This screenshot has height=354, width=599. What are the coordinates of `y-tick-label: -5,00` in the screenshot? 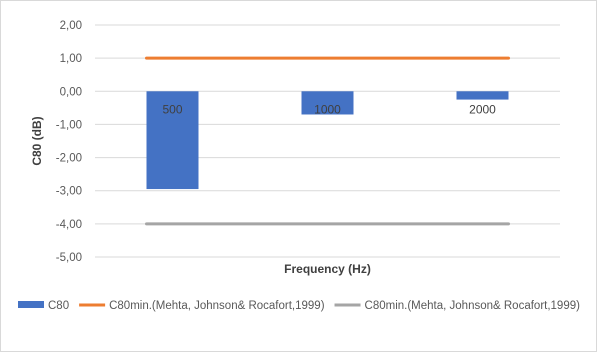 It's located at (69, 258).